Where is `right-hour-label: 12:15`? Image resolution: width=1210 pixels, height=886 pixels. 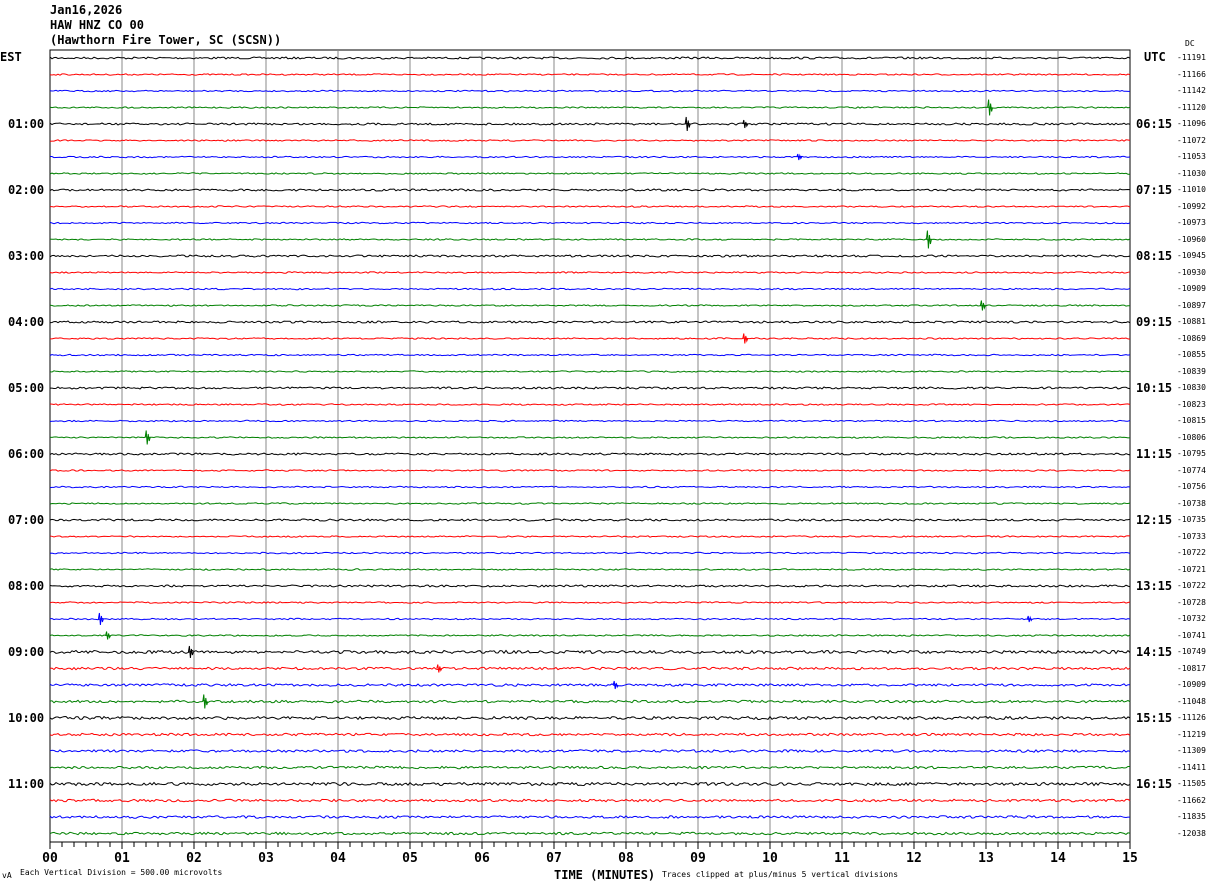 right-hour-label: 12:15 is located at coordinates (1154, 520).